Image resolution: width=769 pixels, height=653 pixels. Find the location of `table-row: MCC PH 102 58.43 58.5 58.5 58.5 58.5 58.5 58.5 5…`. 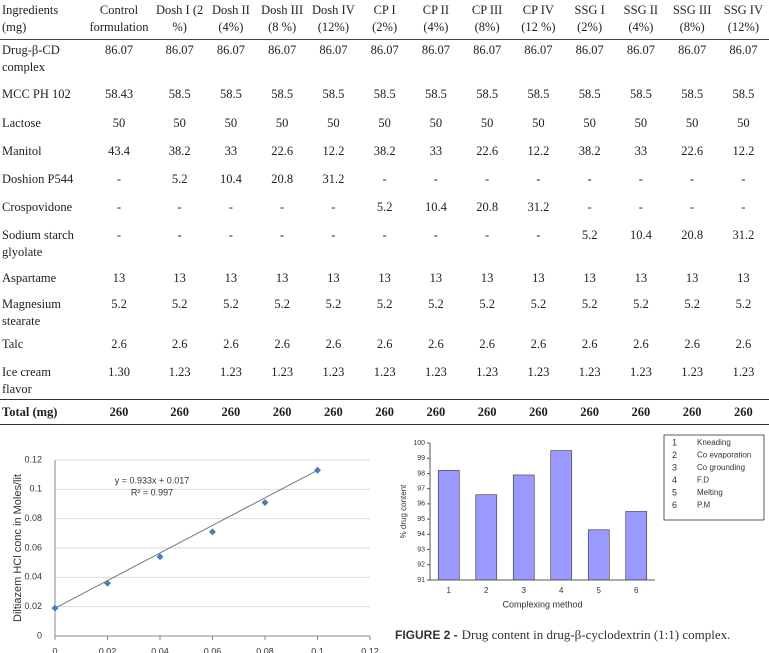

table-row: MCC PH 102 58.43 58.5 58.5 58.5 58.5 58.5 58.5 5… is located at coordinates (384, 98).